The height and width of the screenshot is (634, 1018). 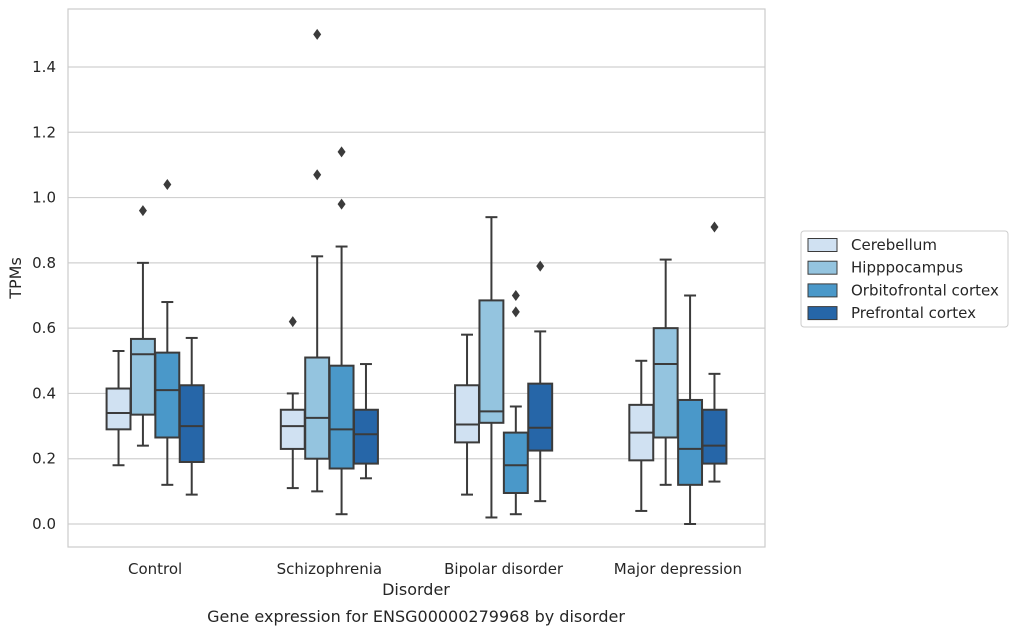 What do you see at coordinates (678, 569) in the screenshot?
I see `x-tick-label: Major depression` at bounding box center [678, 569].